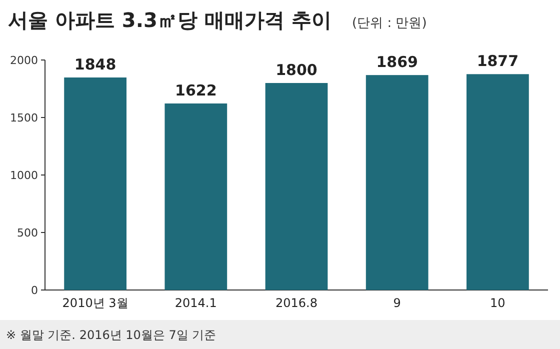 The width and height of the screenshot is (560, 349). I want to click on title: 서울 아파트 3.3㎡당 매매가격 추이, so click(170, 20).